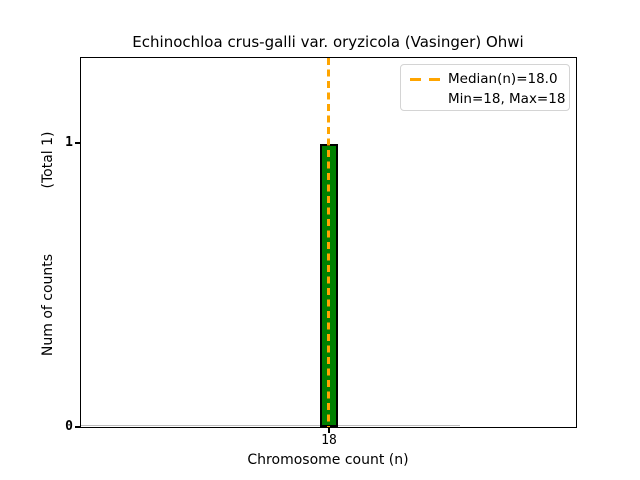 The width and height of the screenshot is (640, 480). What do you see at coordinates (329, 440) in the screenshot?
I see `x-tick-label-18: 18` at bounding box center [329, 440].